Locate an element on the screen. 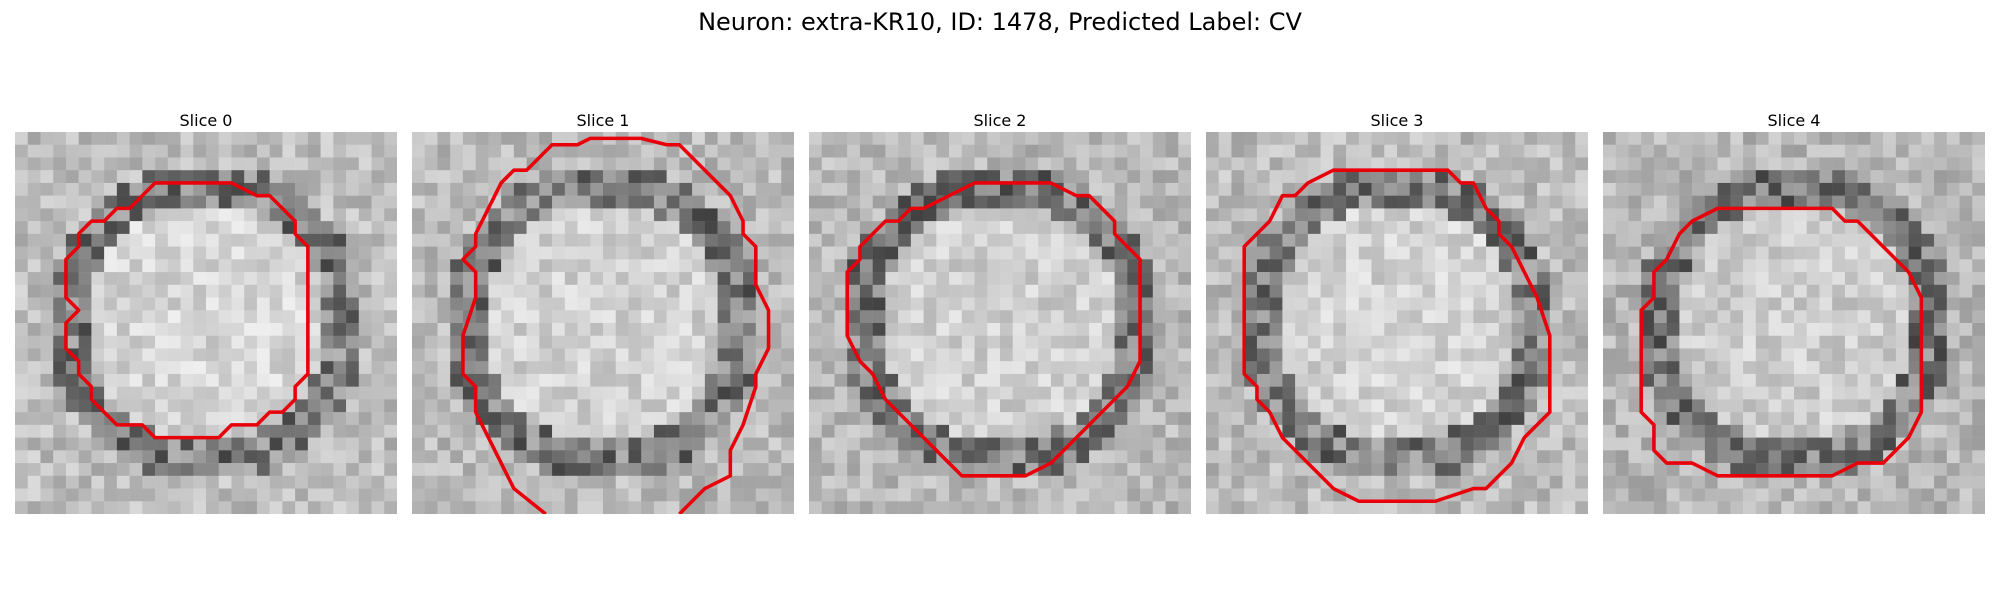  slice-title: Slice 1 is located at coordinates (603, 120).